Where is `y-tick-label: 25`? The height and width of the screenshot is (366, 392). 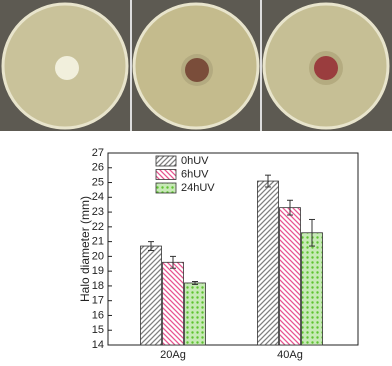 y-tick-label: 25 is located at coordinates (98, 182).